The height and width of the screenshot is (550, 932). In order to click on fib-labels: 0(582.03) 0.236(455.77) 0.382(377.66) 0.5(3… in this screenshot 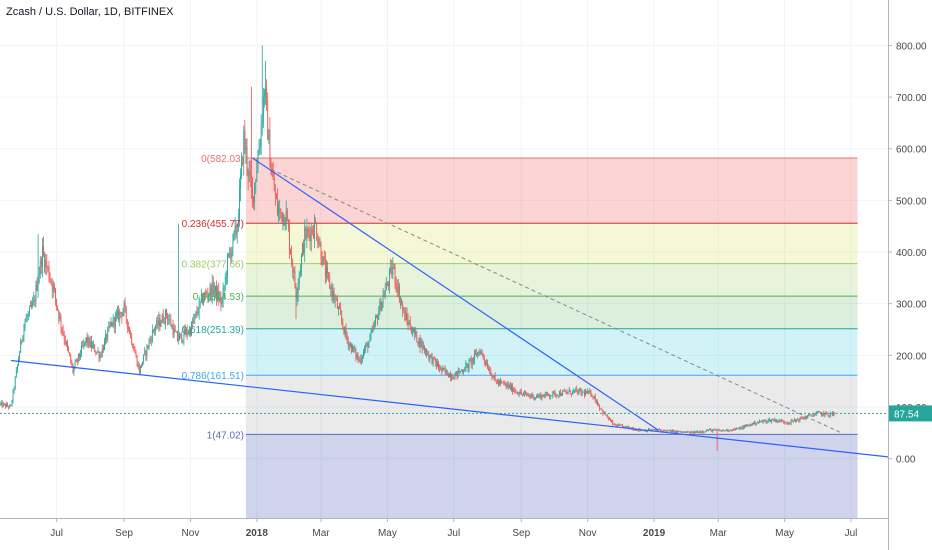, I will do `click(213, 297)`.